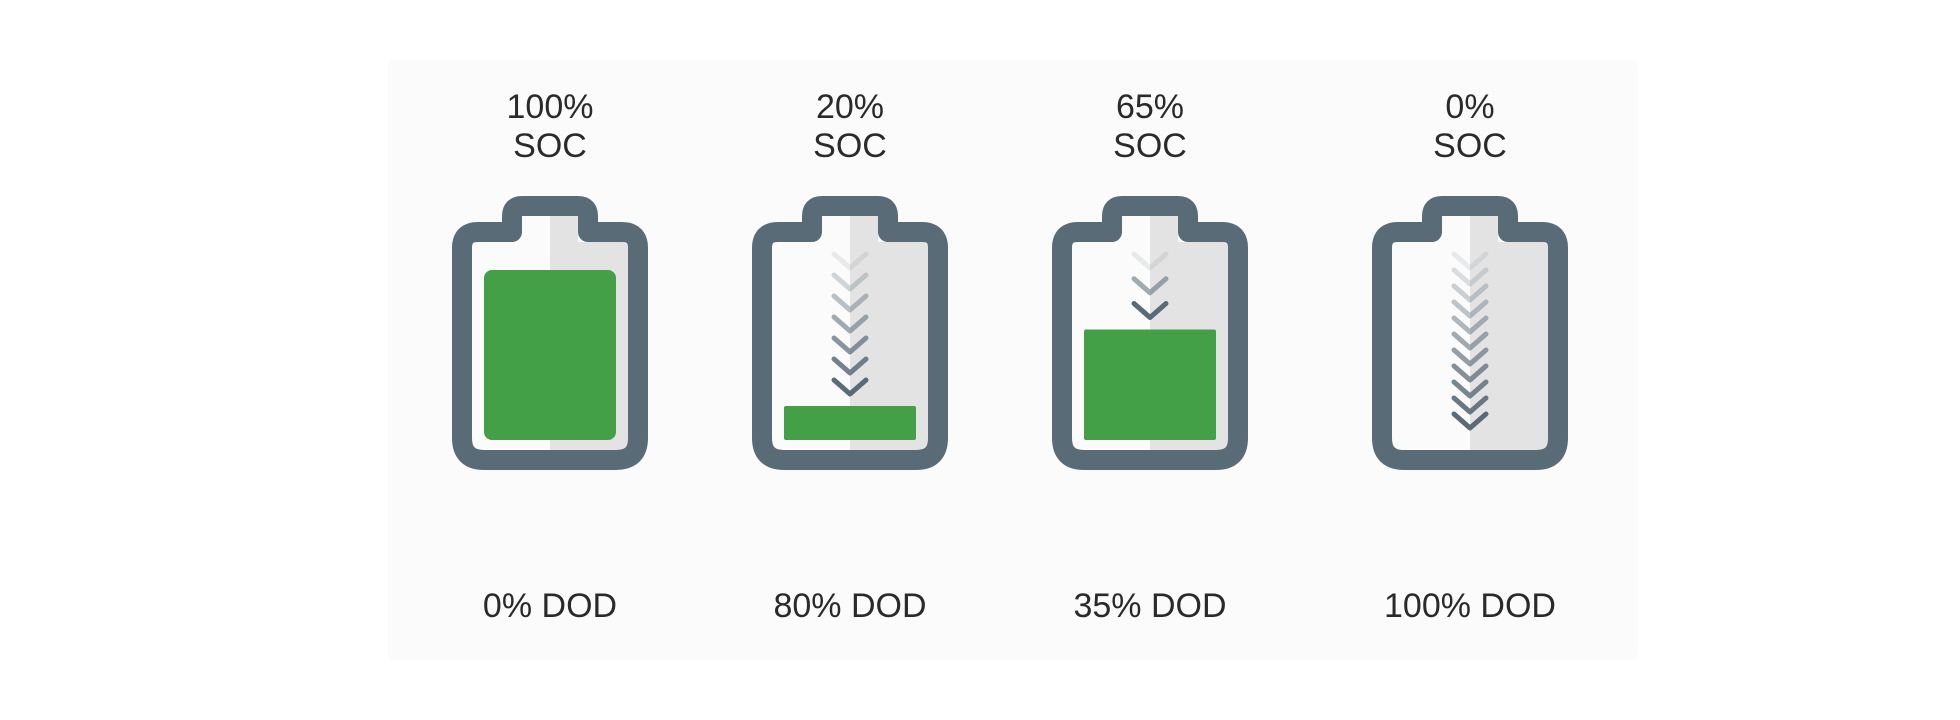  I want to click on soc-value: 20%, so click(850, 107).